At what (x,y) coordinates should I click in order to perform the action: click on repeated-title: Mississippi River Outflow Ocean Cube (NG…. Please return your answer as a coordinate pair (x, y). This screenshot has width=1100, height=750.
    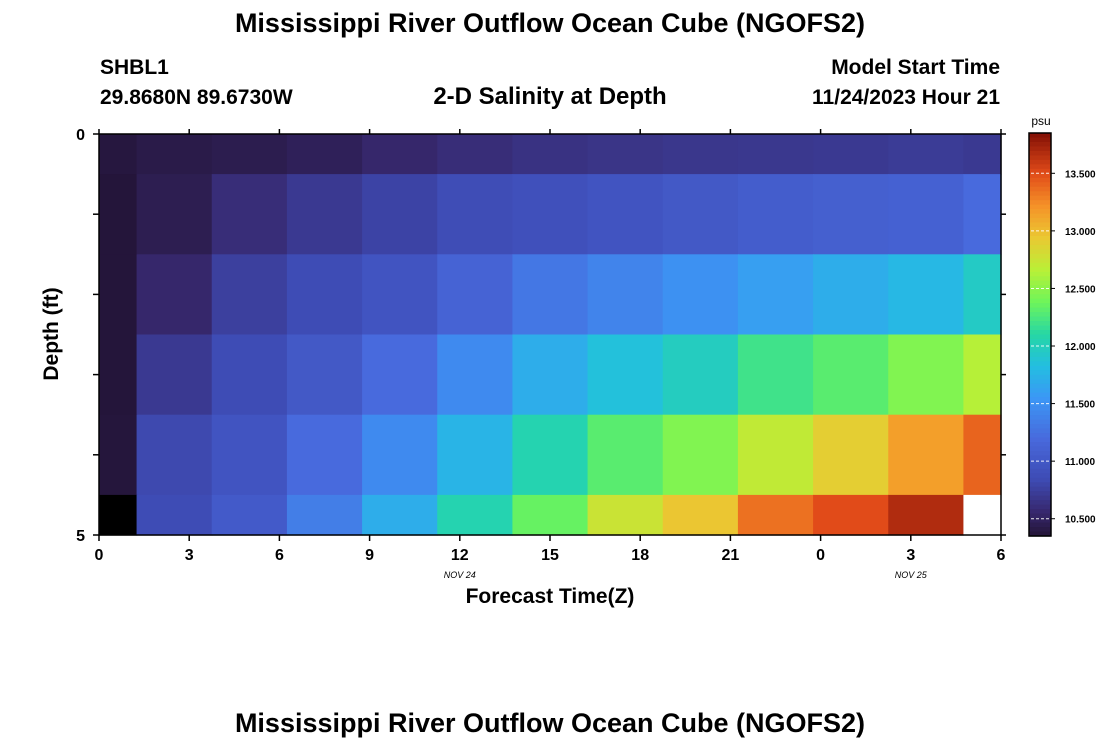
    Looking at the image, I should click on (550, 723).